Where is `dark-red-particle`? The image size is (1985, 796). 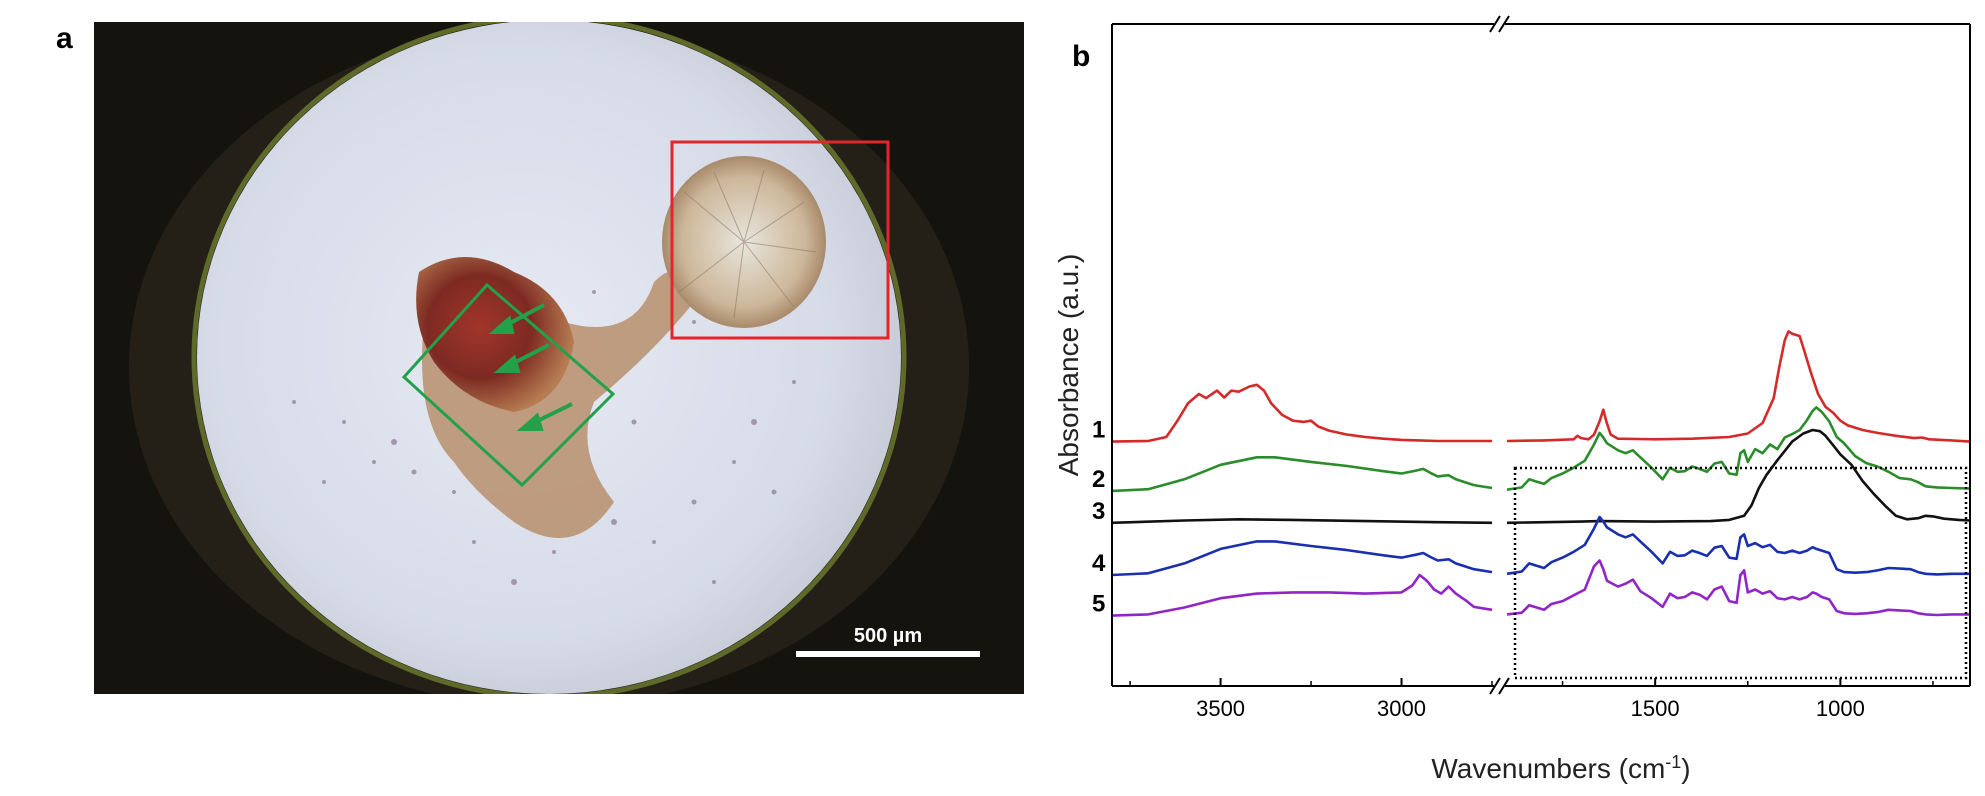
dark-red-particle is located at coordinates (495, 334).